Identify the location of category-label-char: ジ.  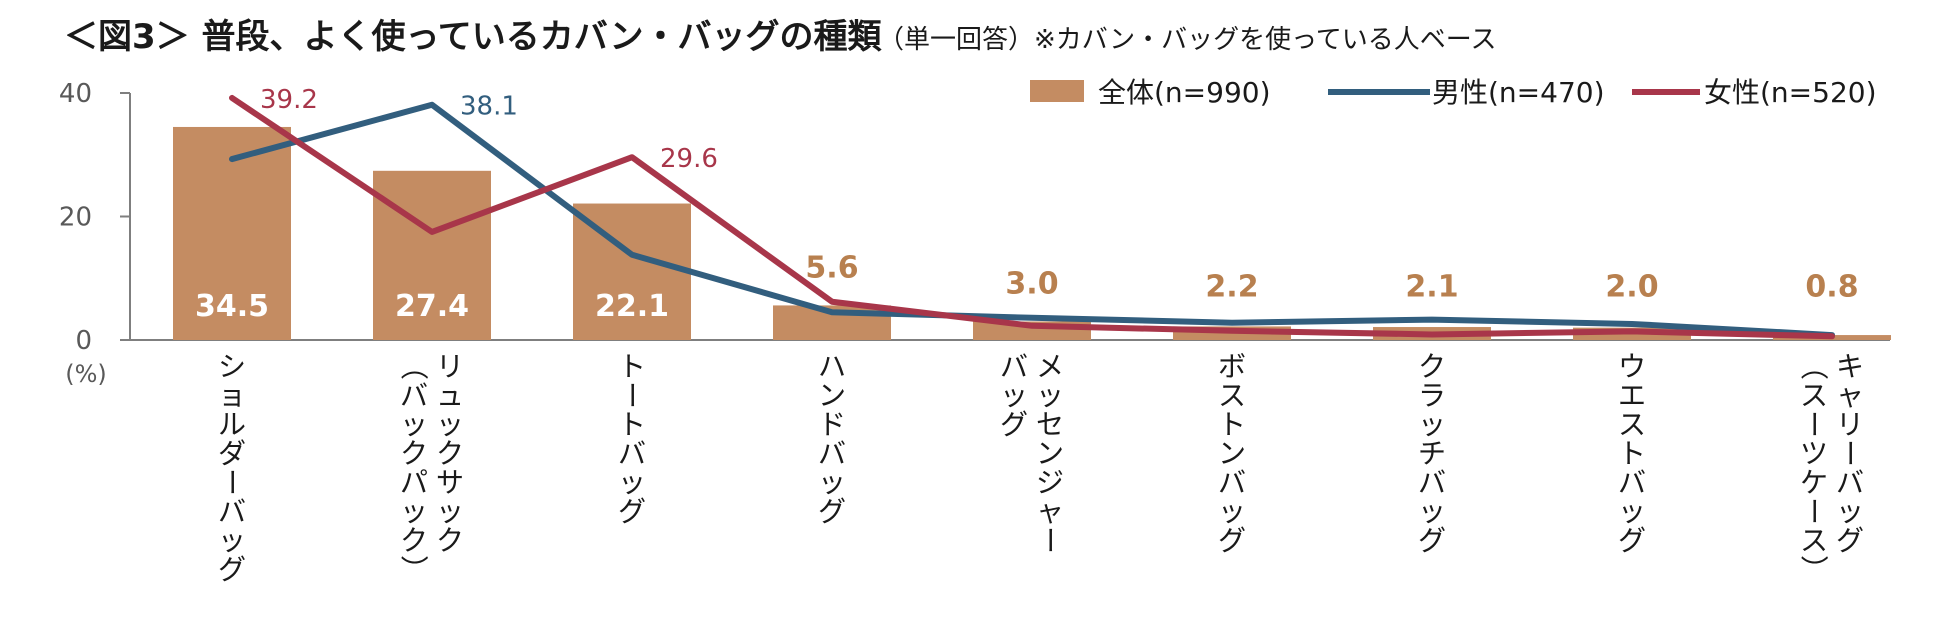
(1050, 482).